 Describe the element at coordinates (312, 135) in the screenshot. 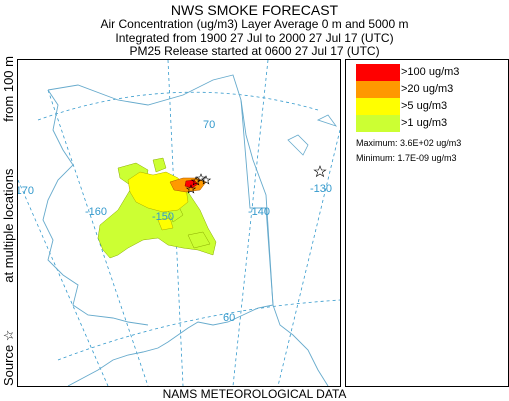

I see `coastal-islands` at that location.